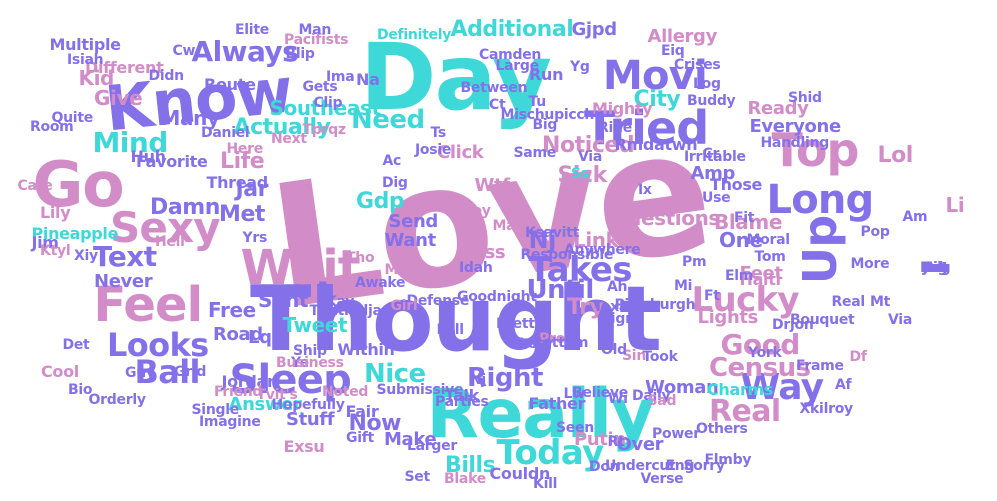 This screenshot has width=997, height=501. Describe the element at coordinates (242, 214) in the screenshot. I see `word-met: Met` at that location.